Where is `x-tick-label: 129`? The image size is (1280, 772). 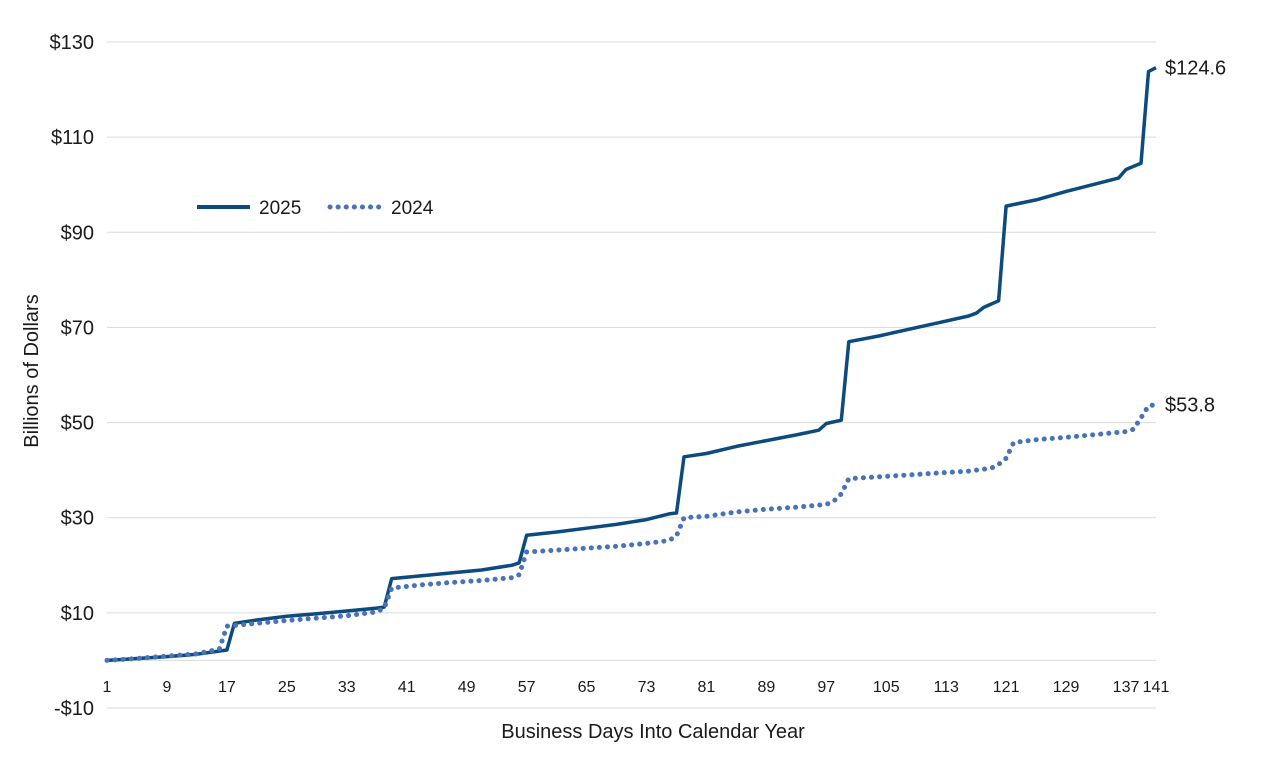 x-tick-label: 129 is located at coordinates (1066, 687).